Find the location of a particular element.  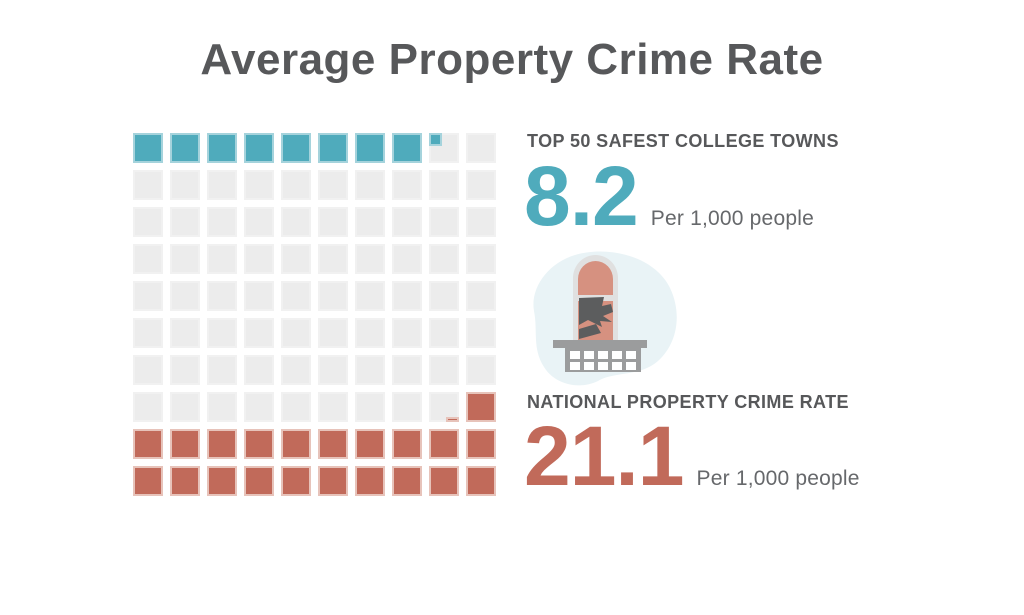

national-rate-label: NATIONAL PROPERTY CRIME RATE is located at coordinates (688, 402).